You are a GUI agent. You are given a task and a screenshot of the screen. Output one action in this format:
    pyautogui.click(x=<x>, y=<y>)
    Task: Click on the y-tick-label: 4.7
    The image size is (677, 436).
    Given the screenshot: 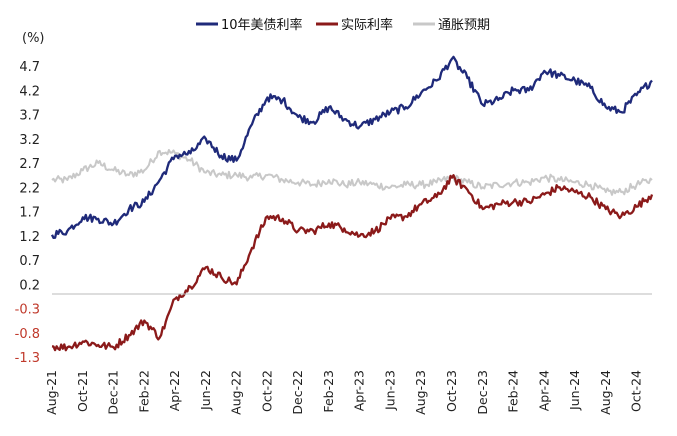 What is the action you would take?
    pyautogui.click(x=29, y=67)
    